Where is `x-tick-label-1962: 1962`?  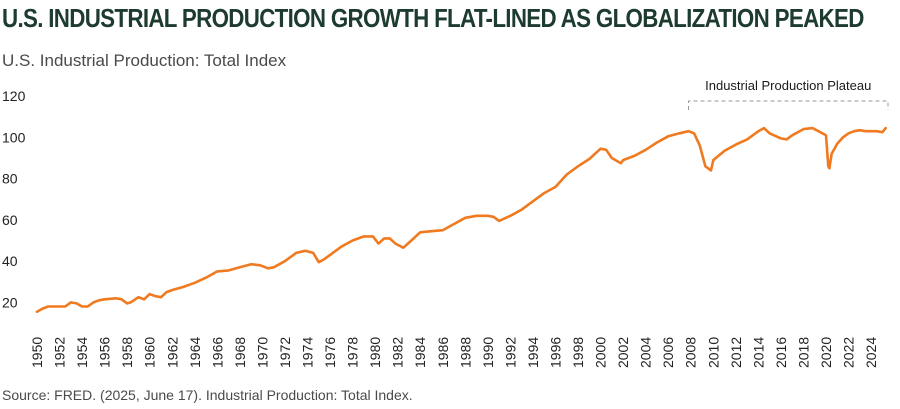
x-tick-label-1962: 1962 is located at coordinates (172, 352).